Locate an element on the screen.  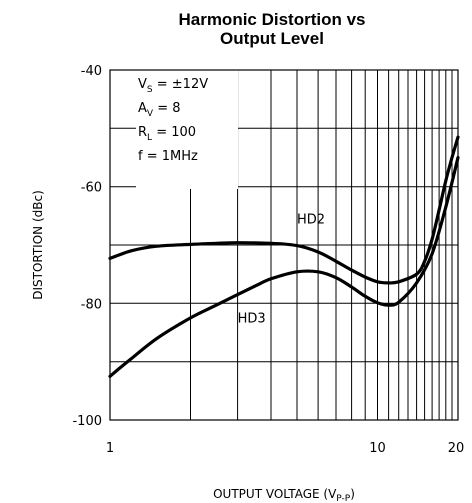
condition-line: AV = 8 is located at coordinates (159, 110).